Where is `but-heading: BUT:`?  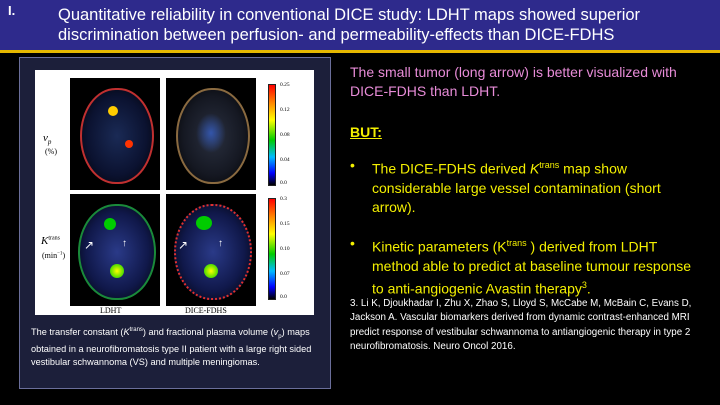
but-heading: BUT: is located at coordinates (366, 132).